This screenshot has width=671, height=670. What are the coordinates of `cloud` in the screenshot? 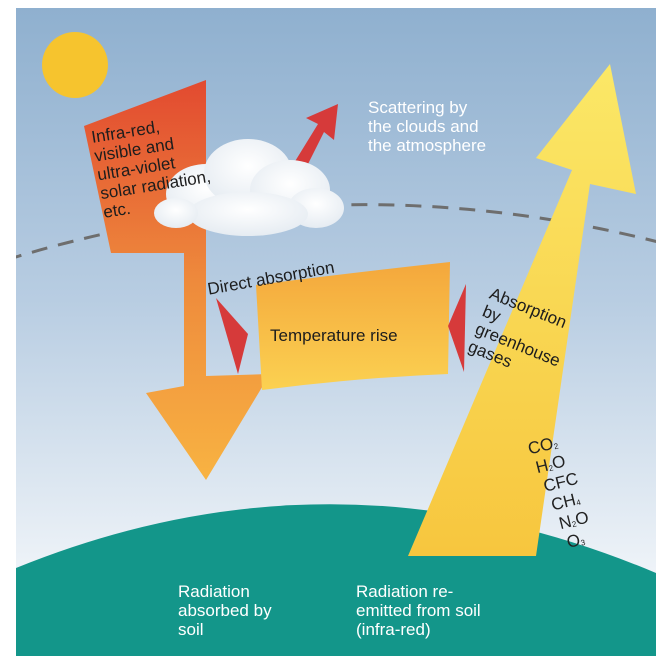 It's located at (249, 187).